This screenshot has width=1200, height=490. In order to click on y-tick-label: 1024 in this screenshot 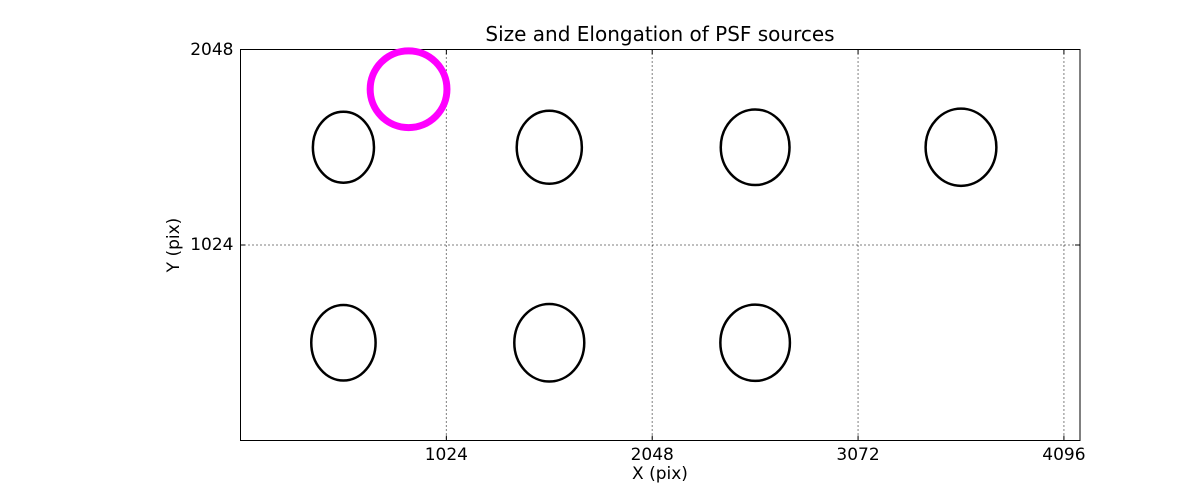, I will do `click(212, 245)`.